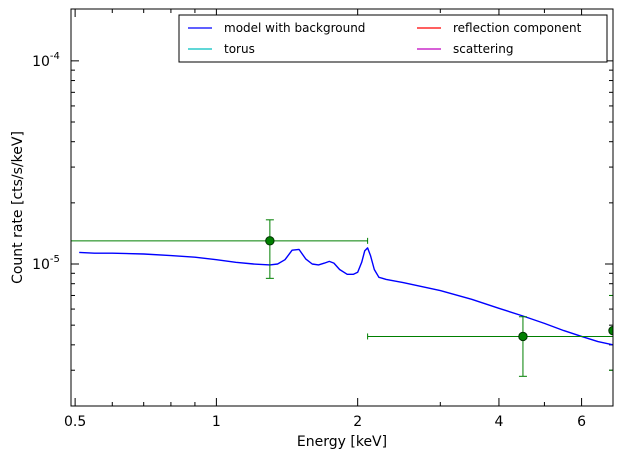  Describe the element at coordinates (18, 207) in the screenshot. I see `y-axis-label: Count rate [cts/s/keV]` at that location.